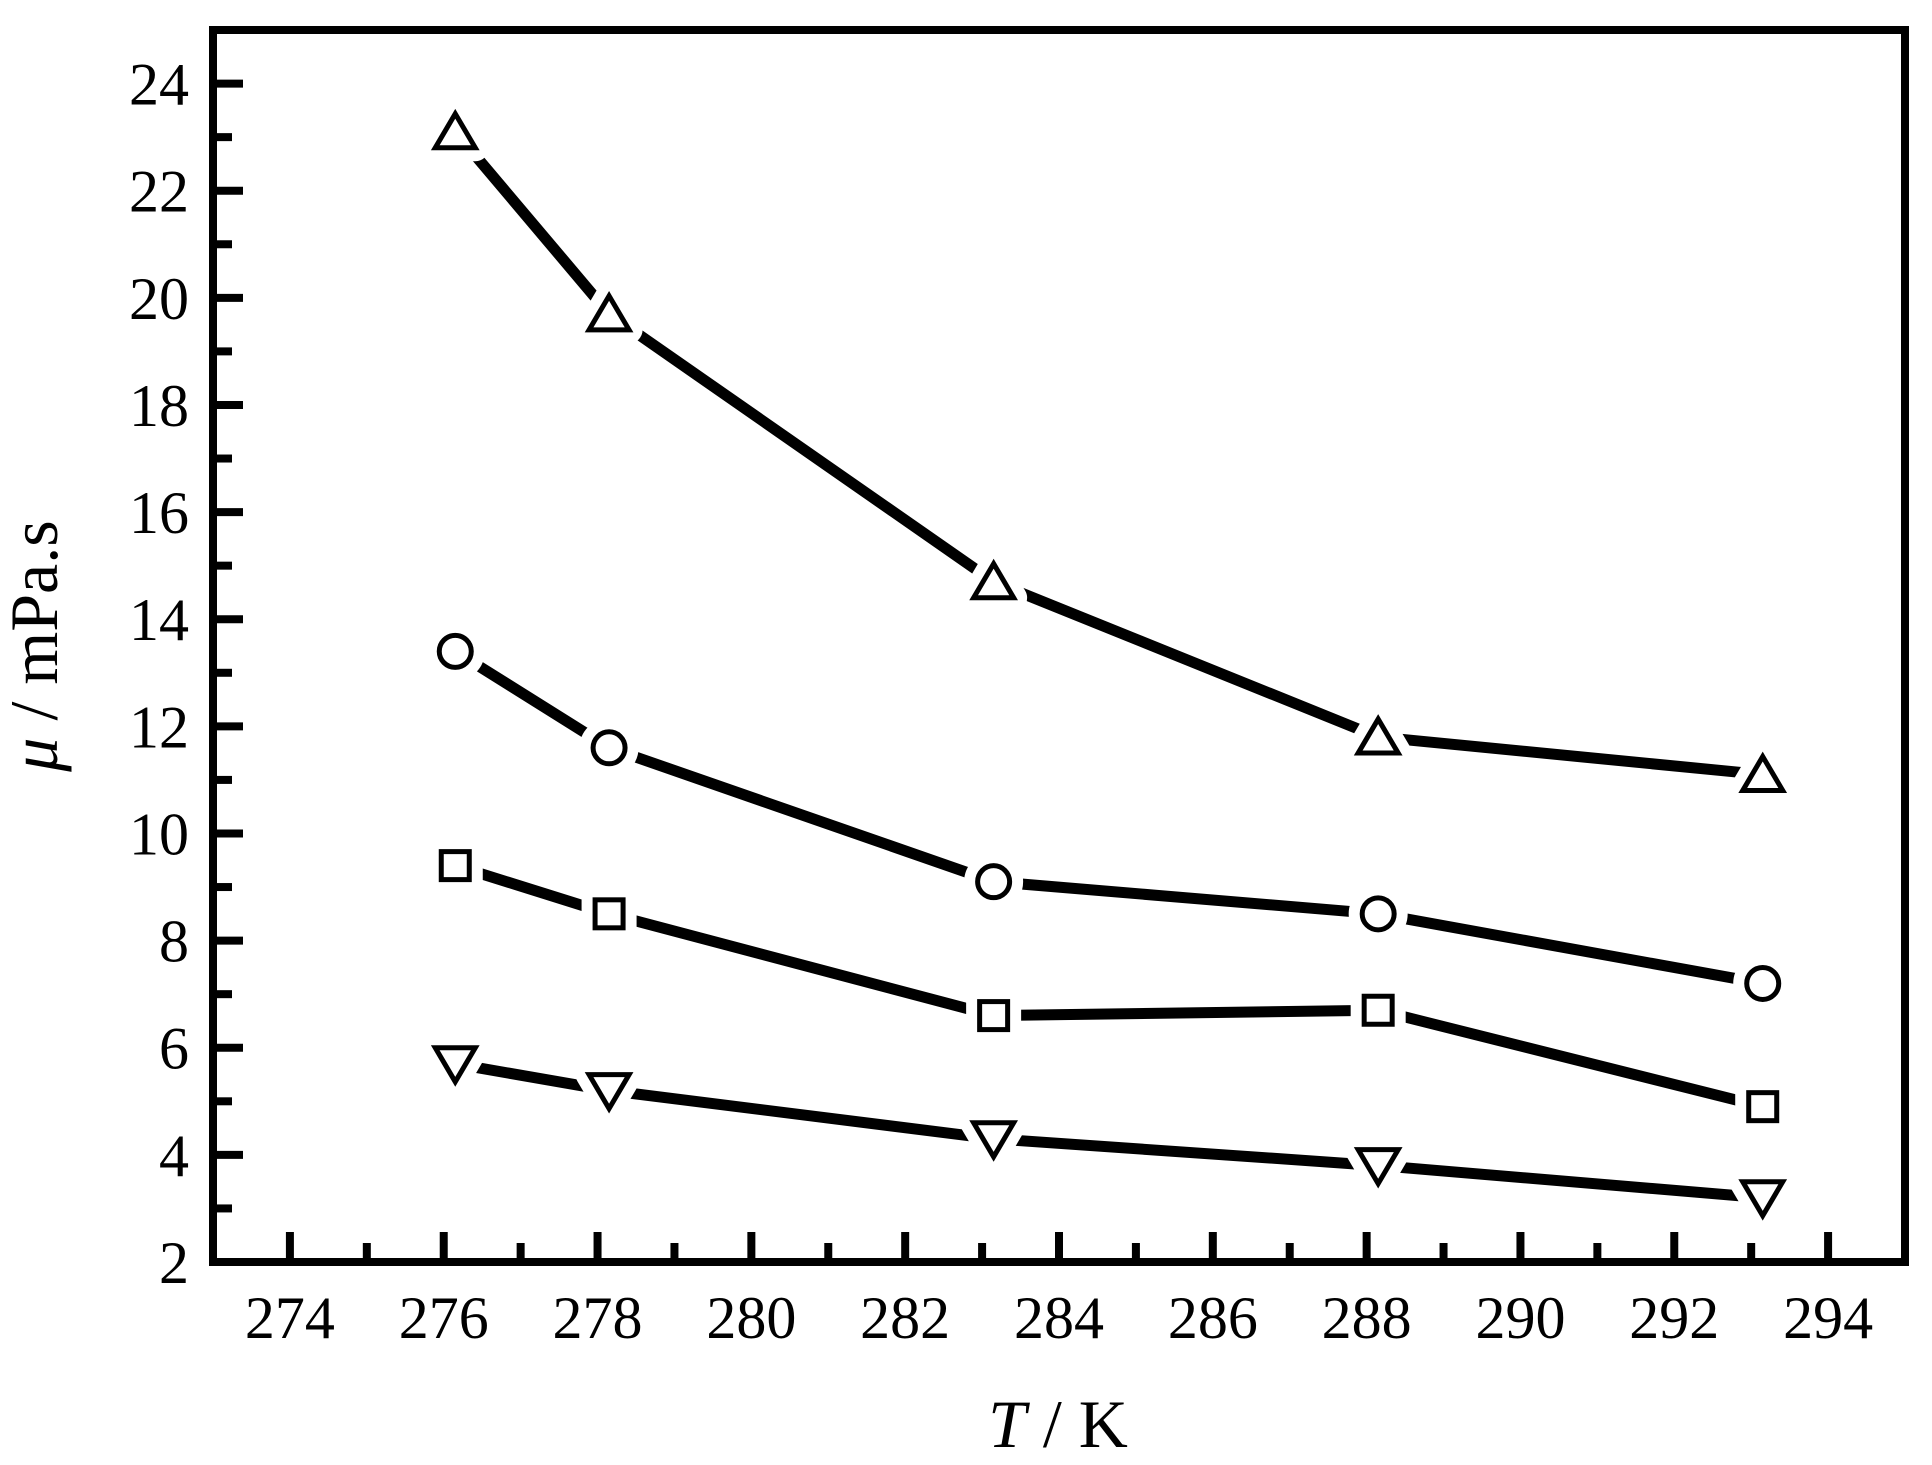  Describe the element at coordinates (159, 727) in the screenshot. I see `y-tick-label: 12` at that location.